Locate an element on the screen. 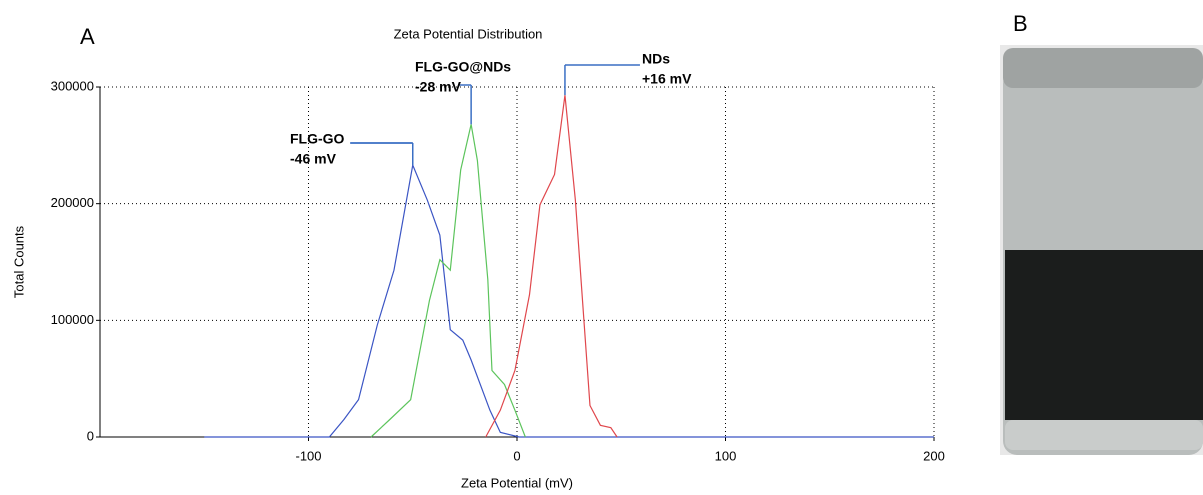  y-tick-label: 100000 is located at coordinates (72, 319).